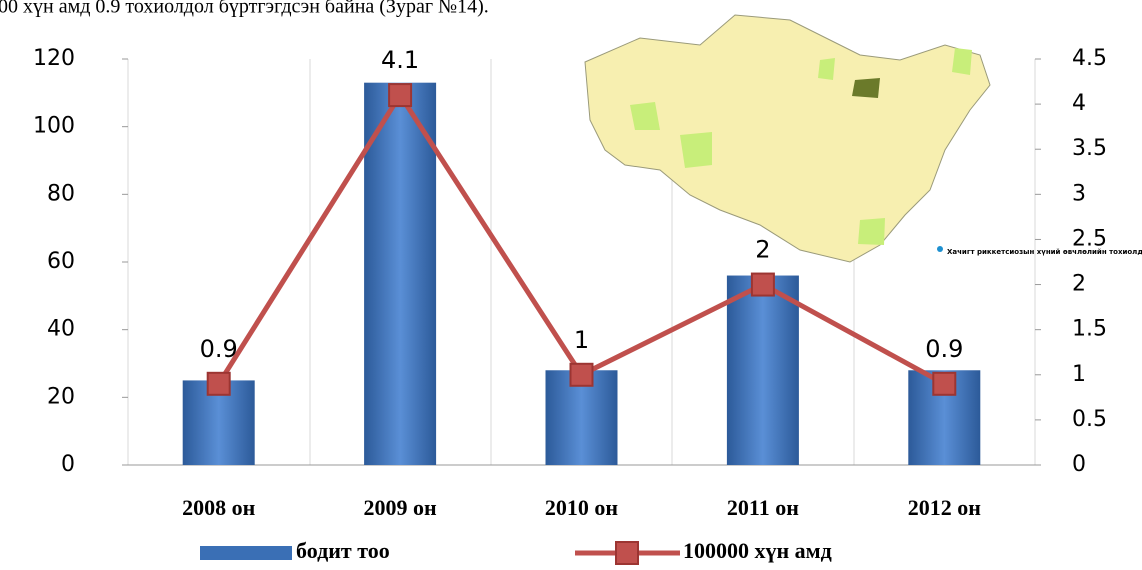 The width and height of the screenshot is (1142, 570). What do you see at coordinates (54, 126) in the screenshot?
I see `y-tick-label: 100` at bounding box center [54, 126].